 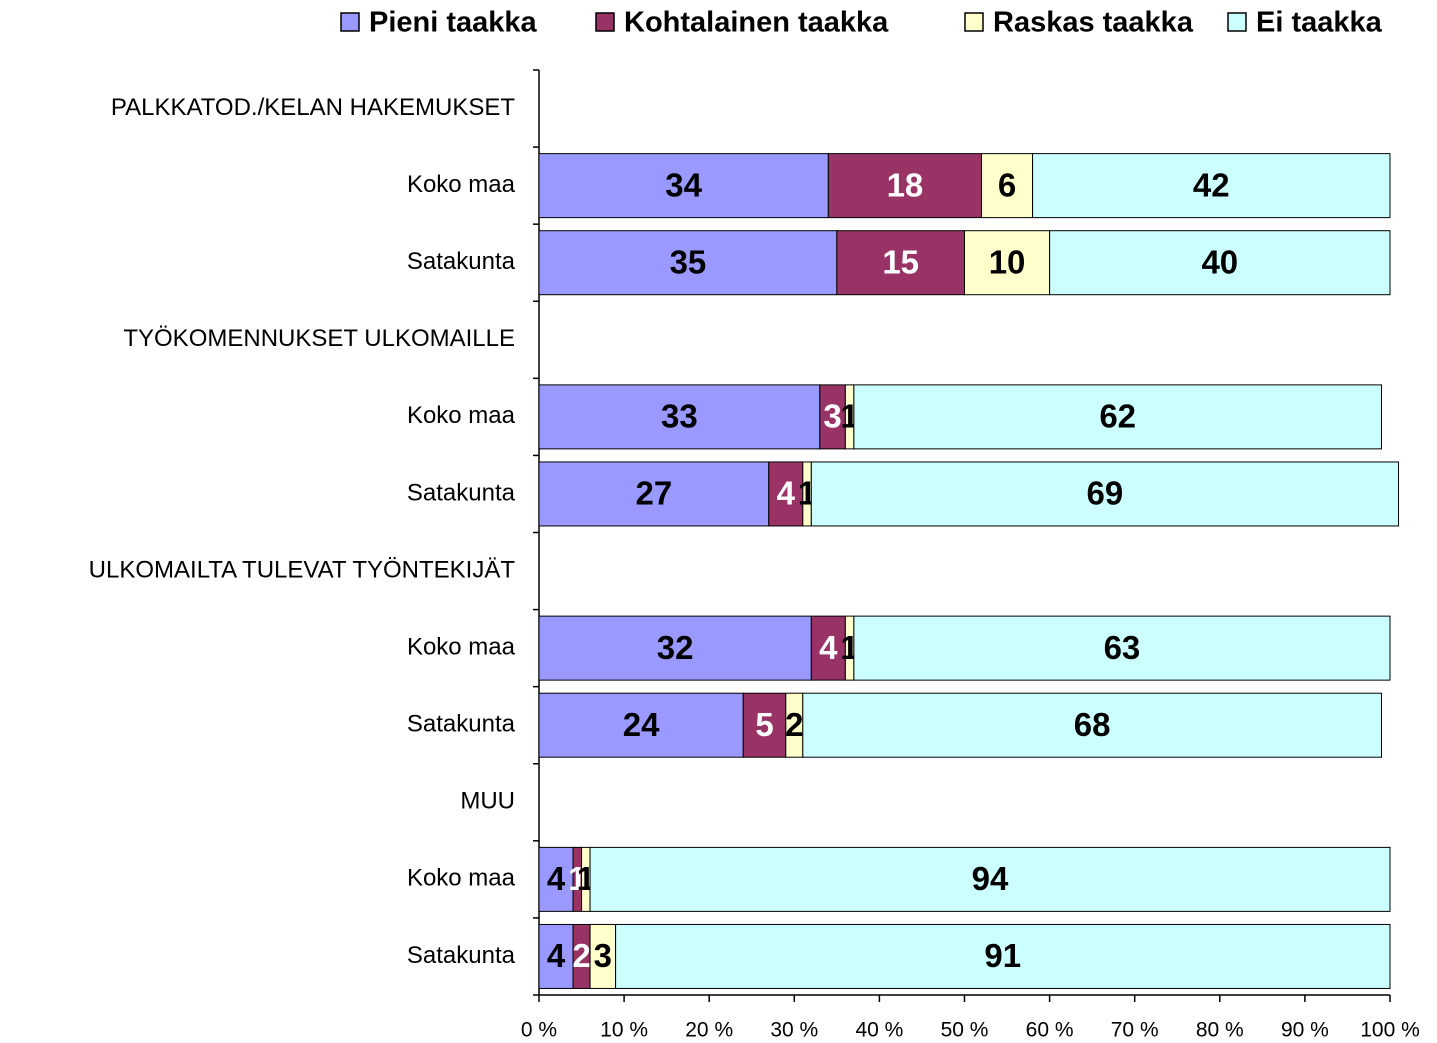 I want to click on x-tick-label: 40 %, so click(x=879, y=1030).